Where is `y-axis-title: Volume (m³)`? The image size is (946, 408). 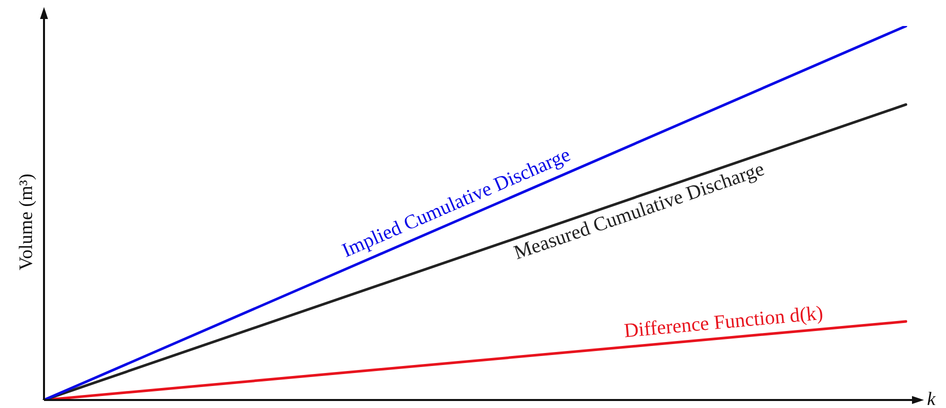
y-axis-title: Volume (m³) is located at coordinates (26, 222).